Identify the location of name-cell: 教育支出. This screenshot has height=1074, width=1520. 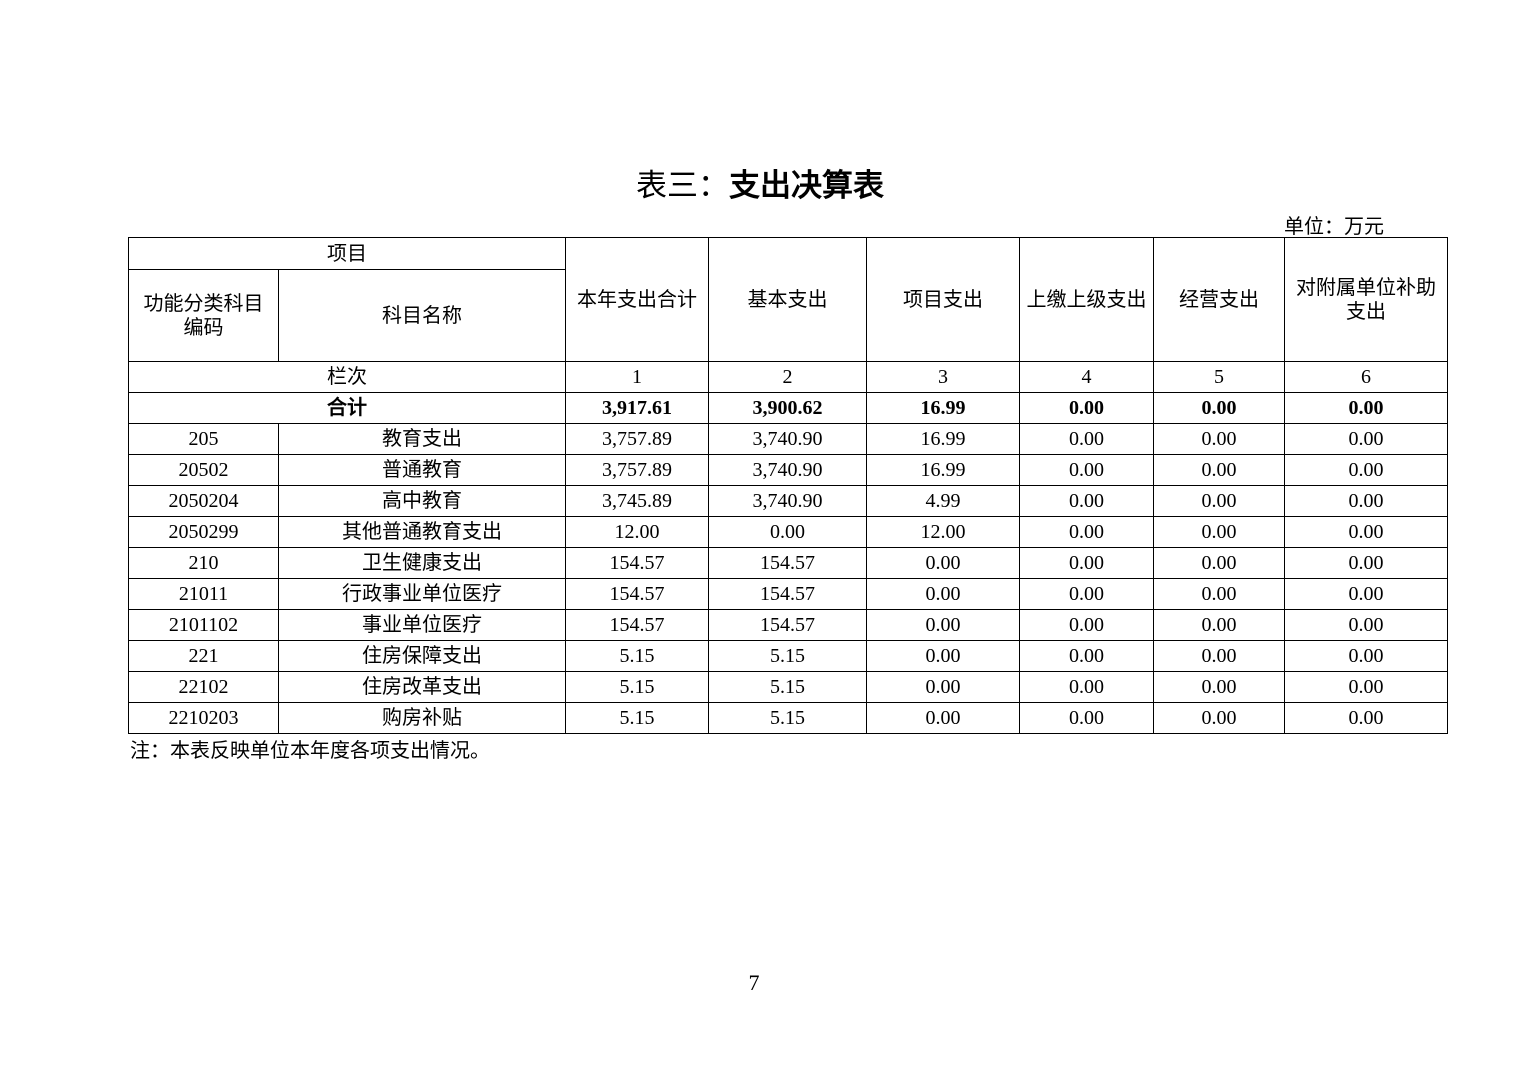
(422, 439).